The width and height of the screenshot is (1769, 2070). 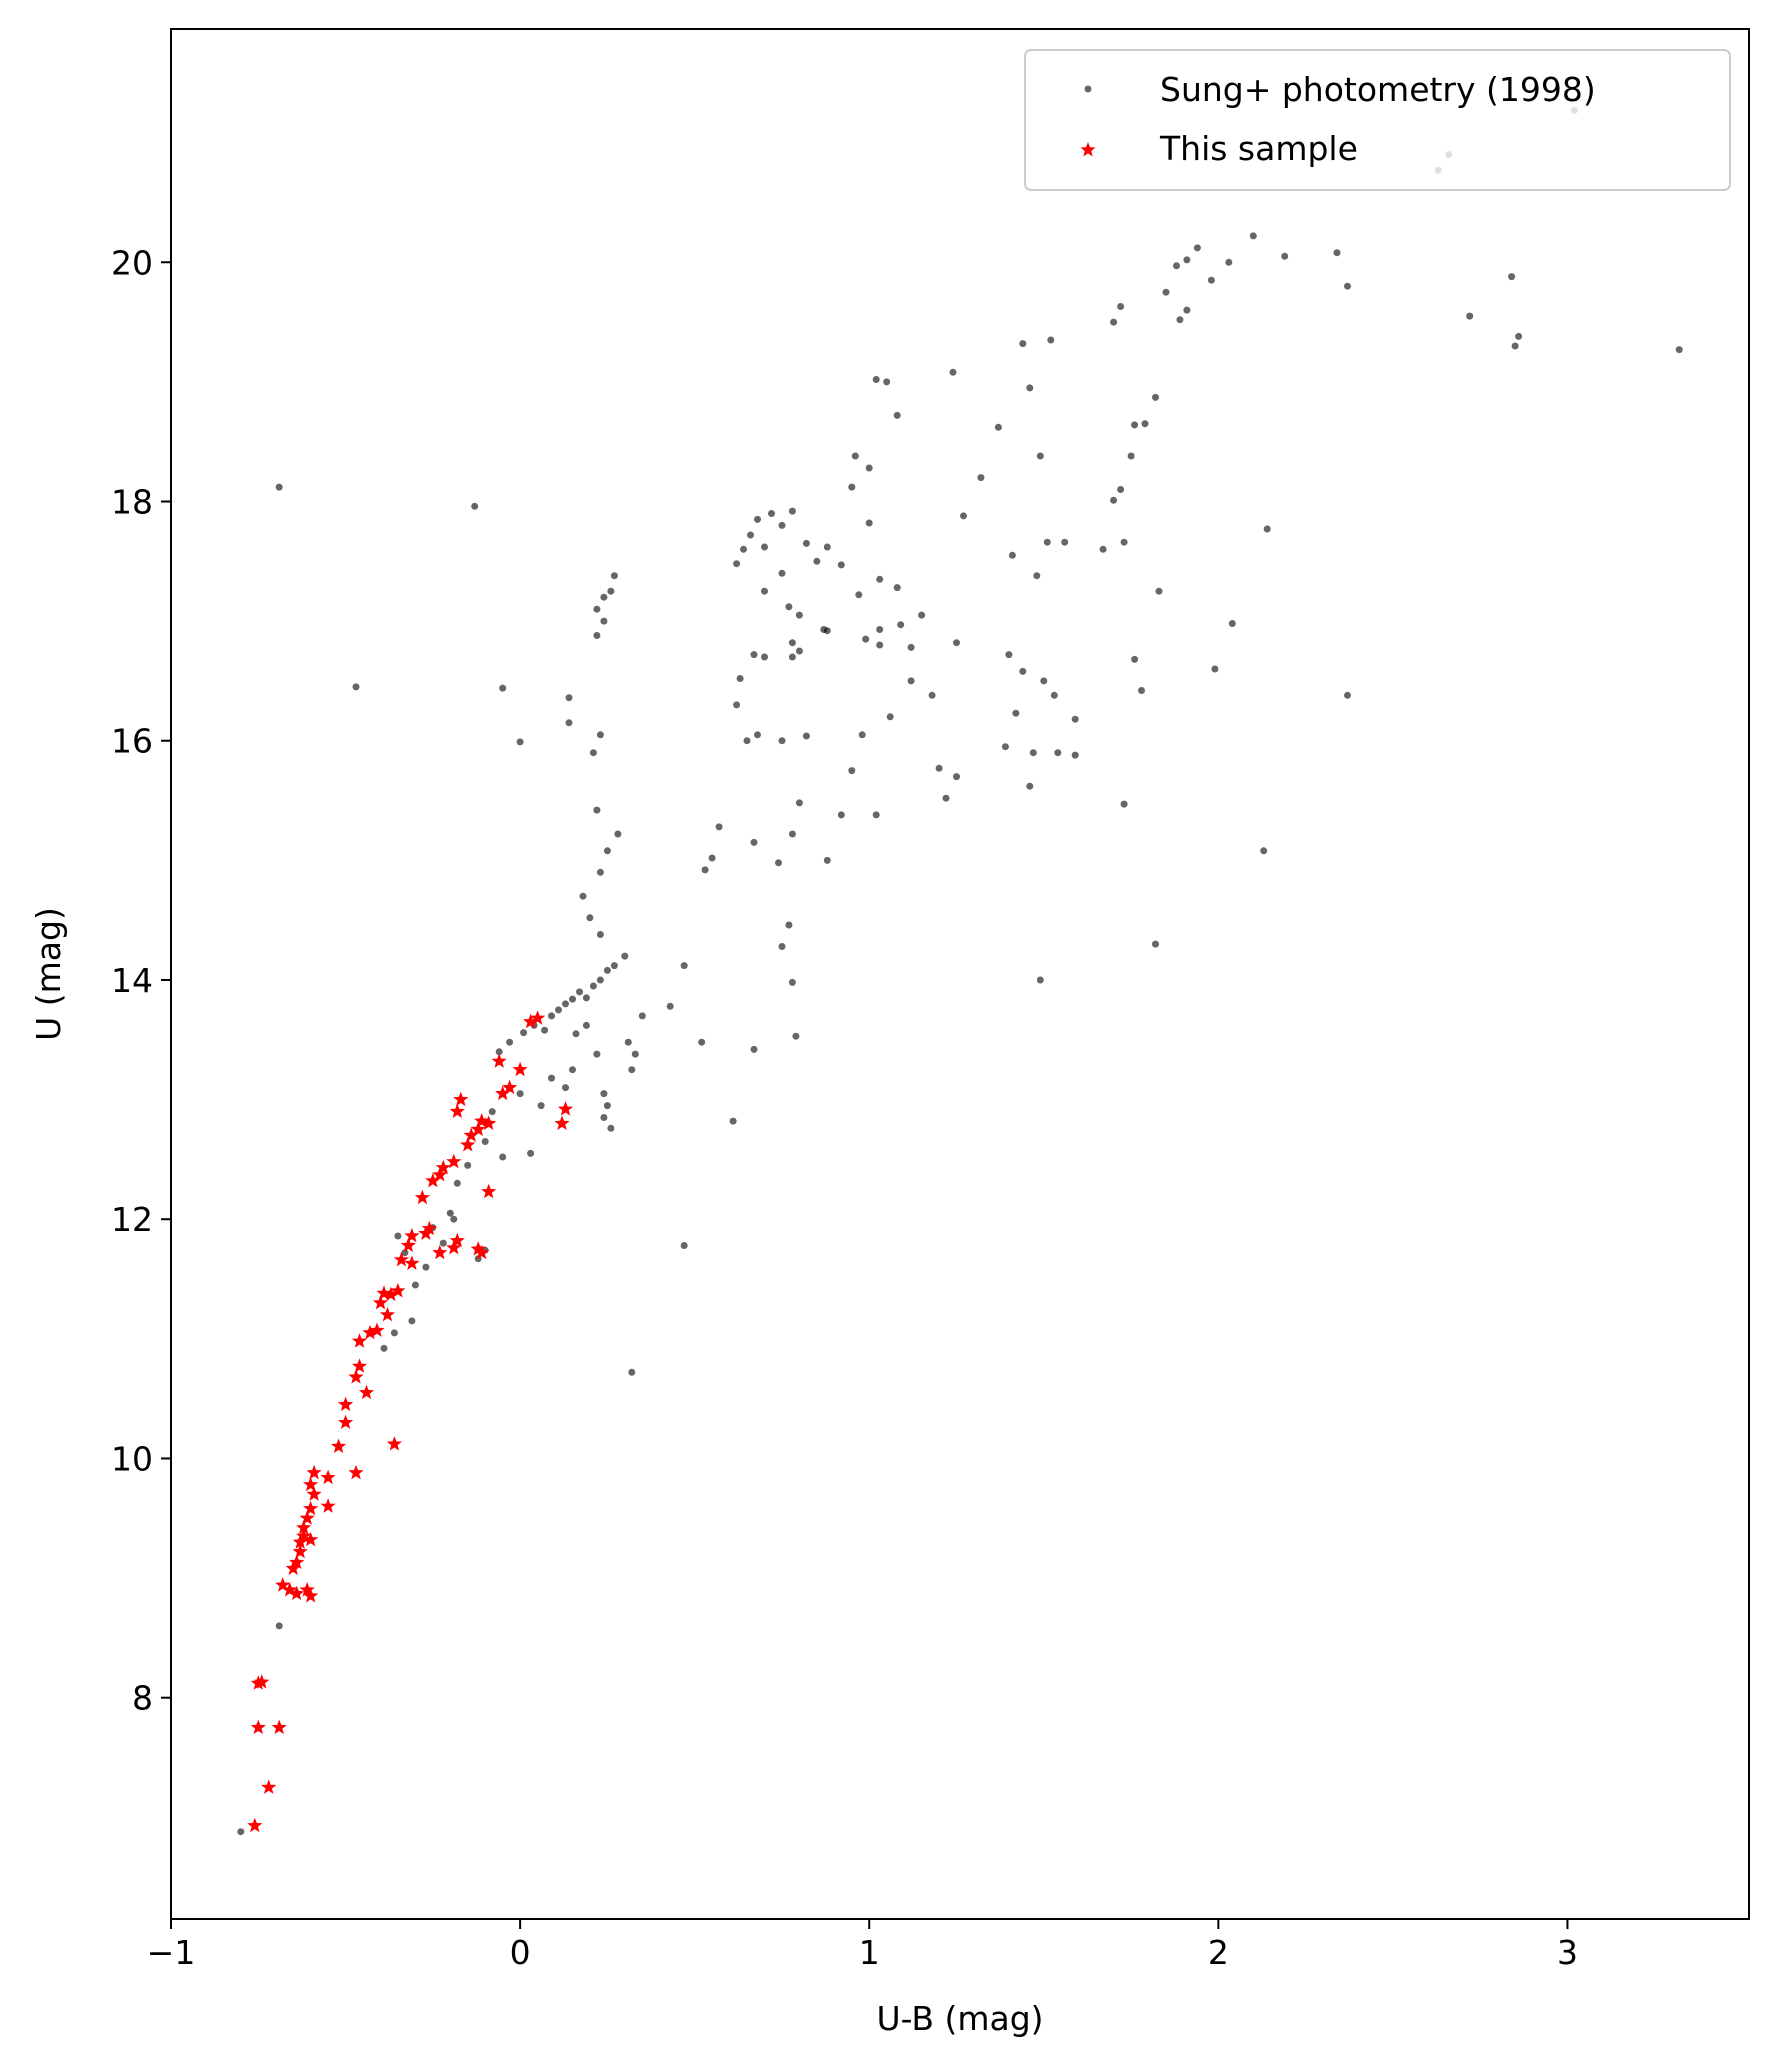 What do you see at coordinates (1258, 148) in the screenshot?
I see `legend-label-sample: This sample` at bounding box center [1258, 148].